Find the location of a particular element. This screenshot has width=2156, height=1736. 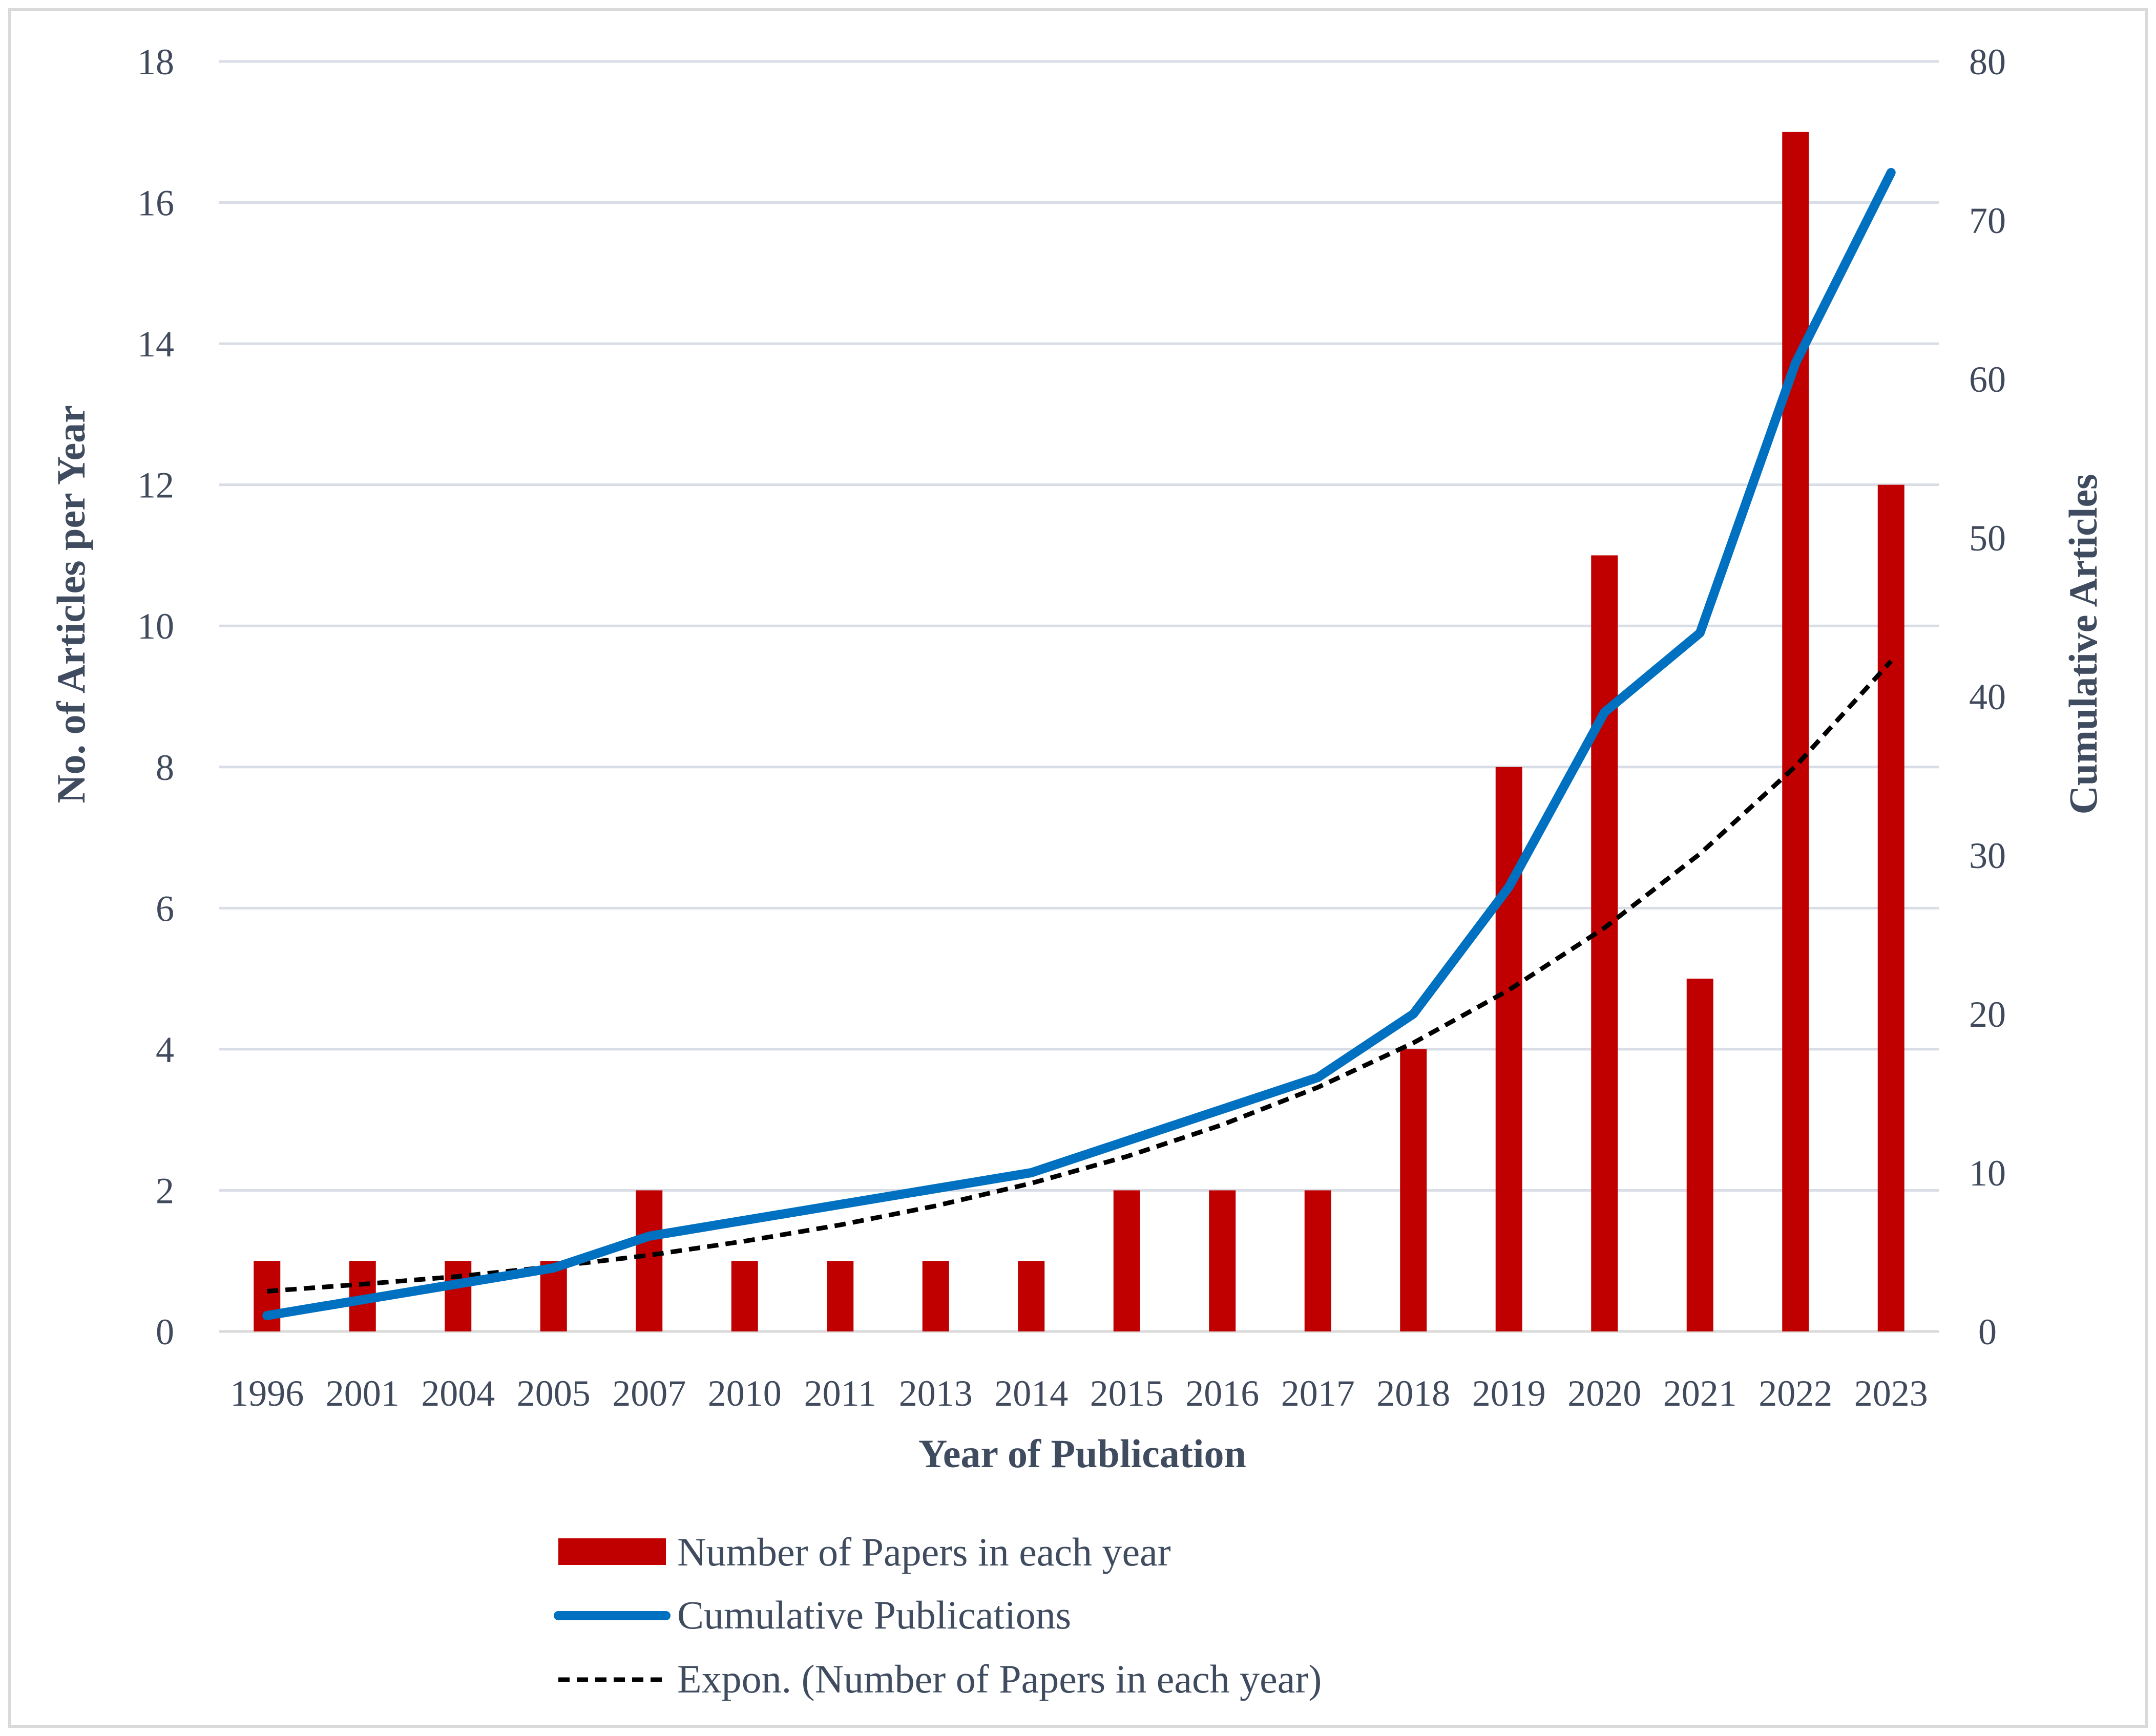

bar-2017 is located at coordinates (1317, 1261).